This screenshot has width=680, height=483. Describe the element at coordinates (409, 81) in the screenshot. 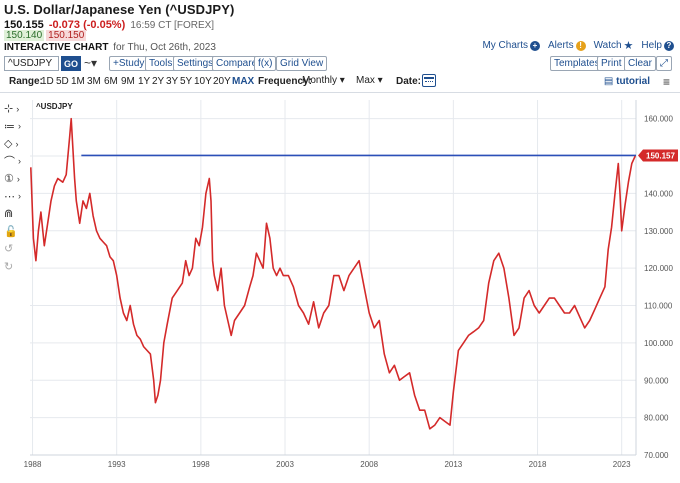

I see `date-label: Date:` at that location.